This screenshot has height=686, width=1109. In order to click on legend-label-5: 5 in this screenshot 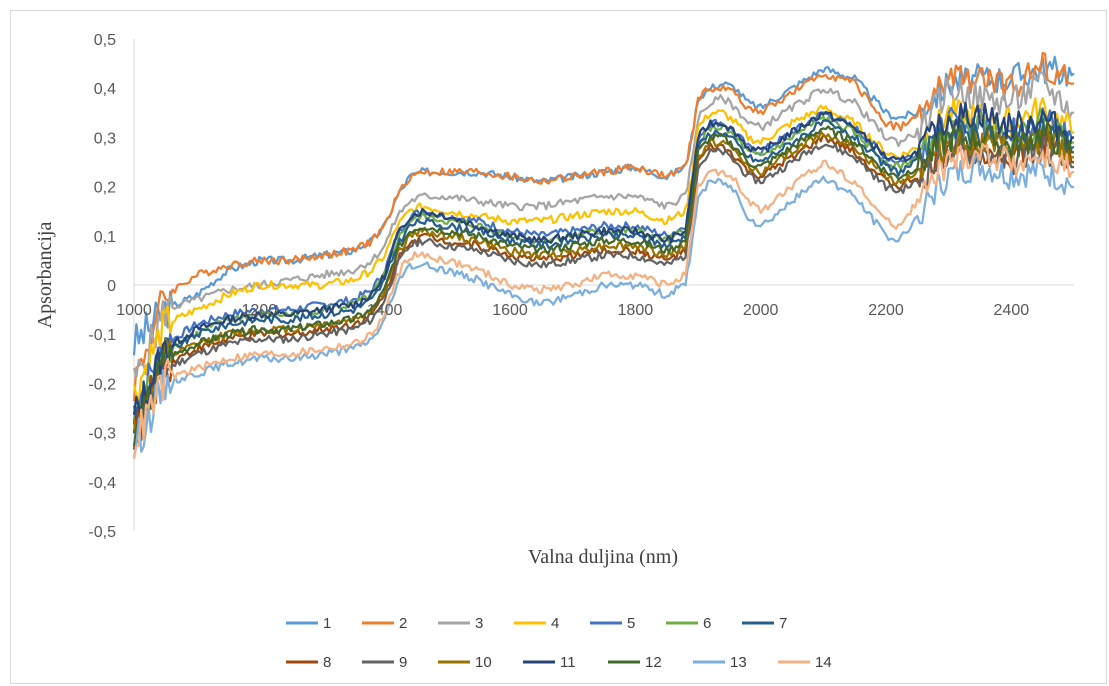, I will do `click(631, 623)`.